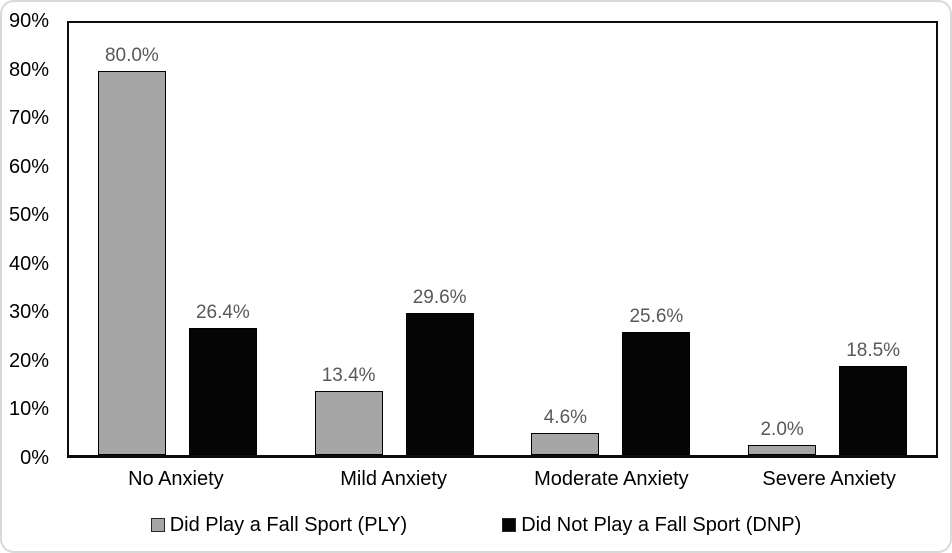 This screenshot has width=952, height=553. I want to click on bar-dnp-severe-anxiety: 18.5%, so click(873, 398).